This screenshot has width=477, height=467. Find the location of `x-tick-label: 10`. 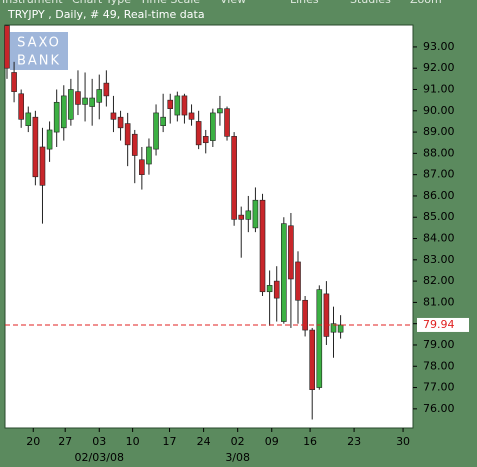

x-tick-label: 10 is located at coordinates (133, 441).